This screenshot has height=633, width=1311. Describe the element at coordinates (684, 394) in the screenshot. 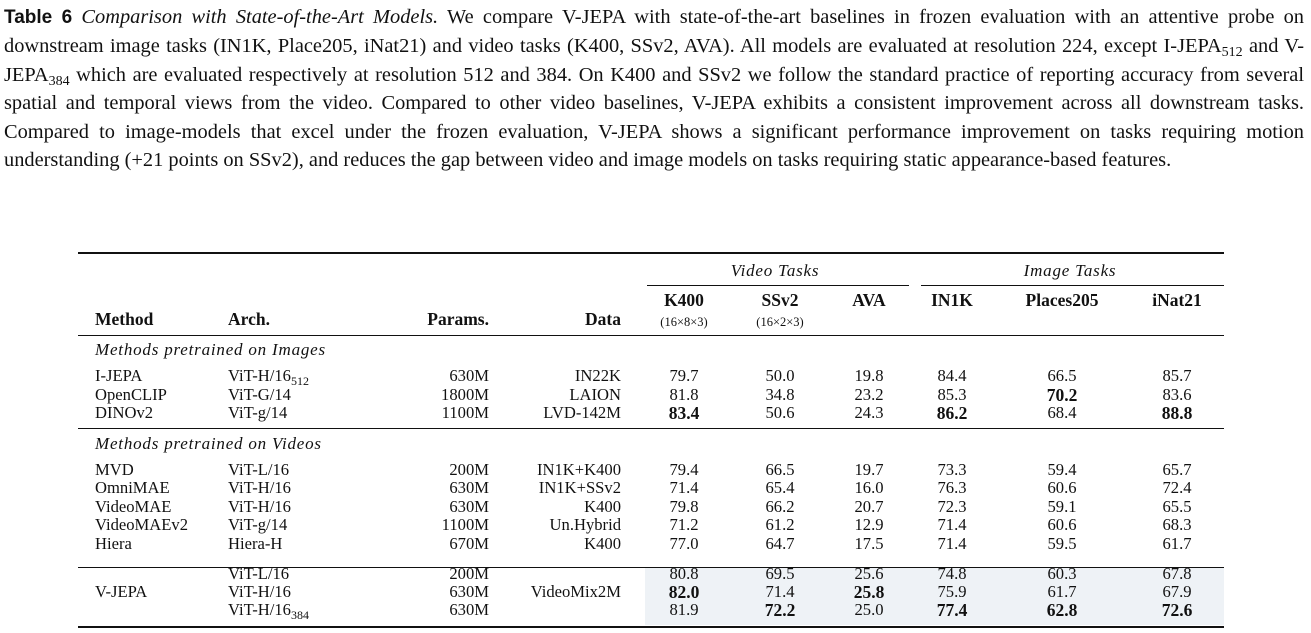

I see `cell-k400: 81.8` at that location.